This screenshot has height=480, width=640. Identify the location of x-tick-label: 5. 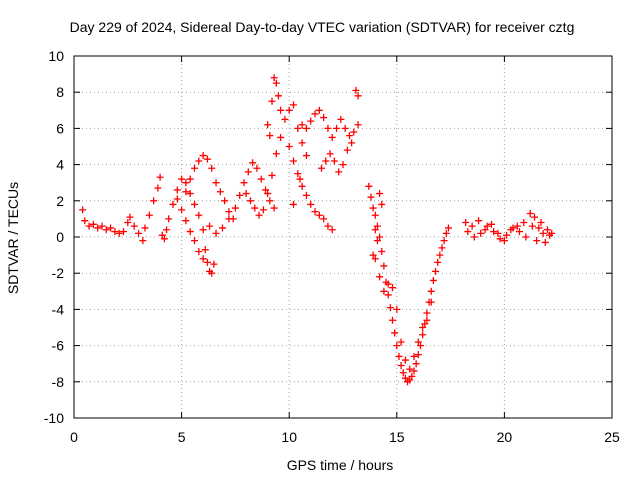
(182, 437).